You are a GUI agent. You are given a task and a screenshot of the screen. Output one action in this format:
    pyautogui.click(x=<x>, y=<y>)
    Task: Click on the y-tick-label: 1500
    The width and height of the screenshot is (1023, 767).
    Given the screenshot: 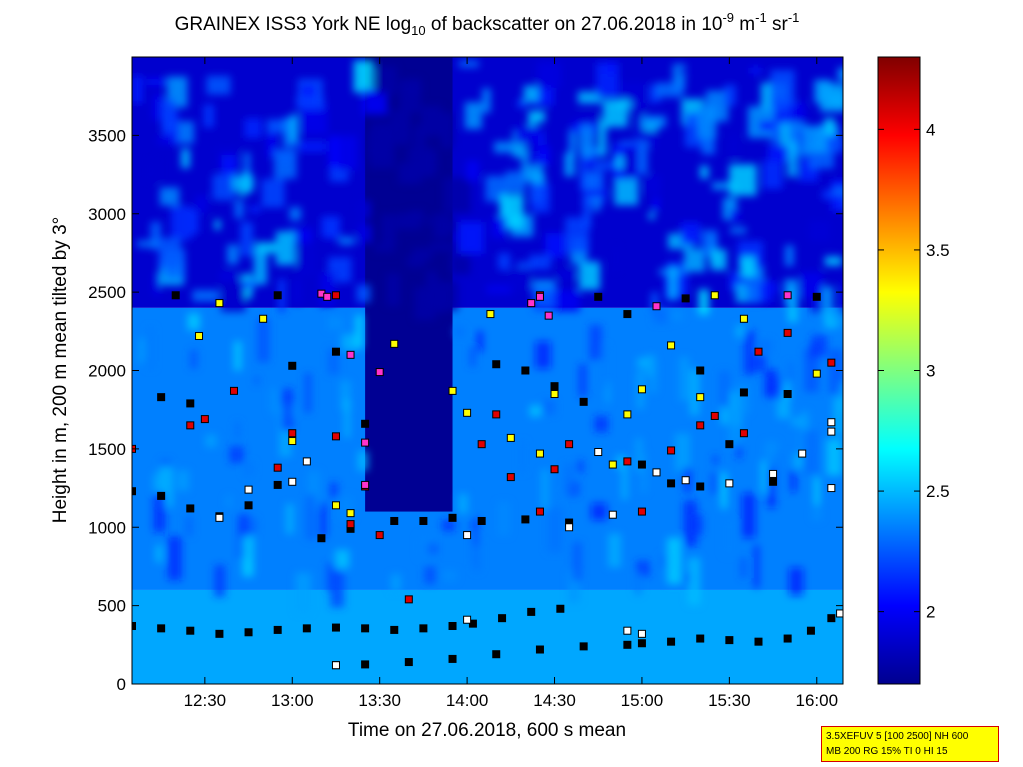 What is the action you would take?
    pyautogui.click(x=107, y=449)
    